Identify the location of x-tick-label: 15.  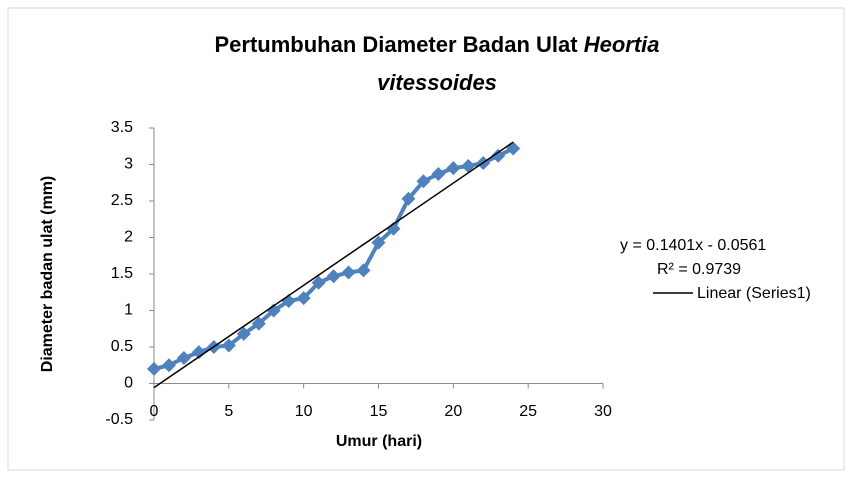
(379, 411).